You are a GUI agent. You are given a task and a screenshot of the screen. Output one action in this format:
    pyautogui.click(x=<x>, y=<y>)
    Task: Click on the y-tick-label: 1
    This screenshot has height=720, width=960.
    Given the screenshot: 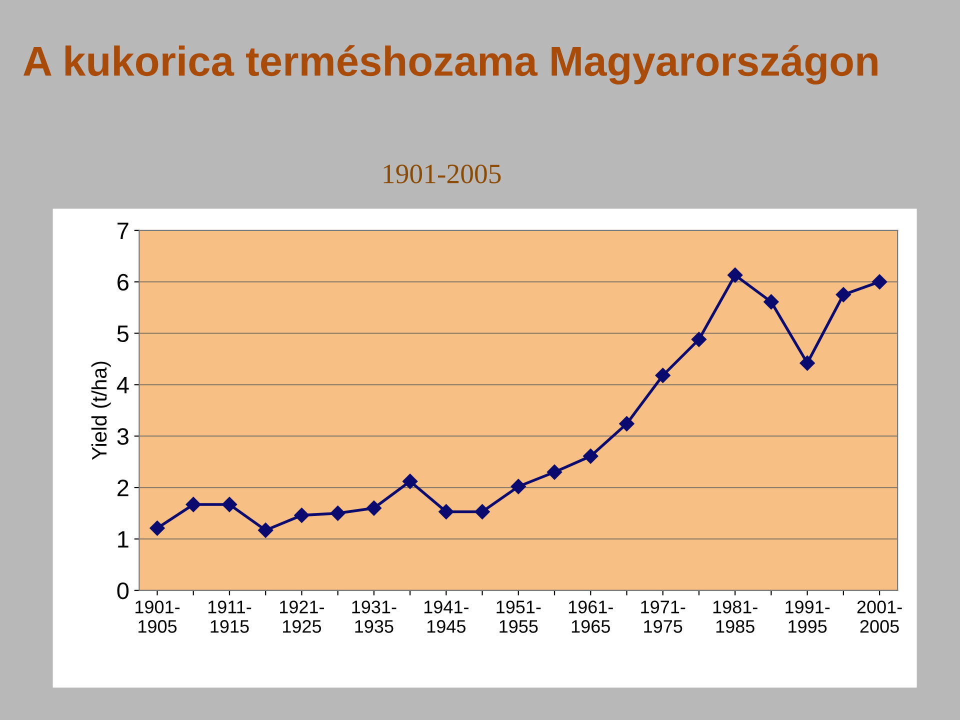 What is the action you would take?
    pyautogui.click(x=123, y=539)
    